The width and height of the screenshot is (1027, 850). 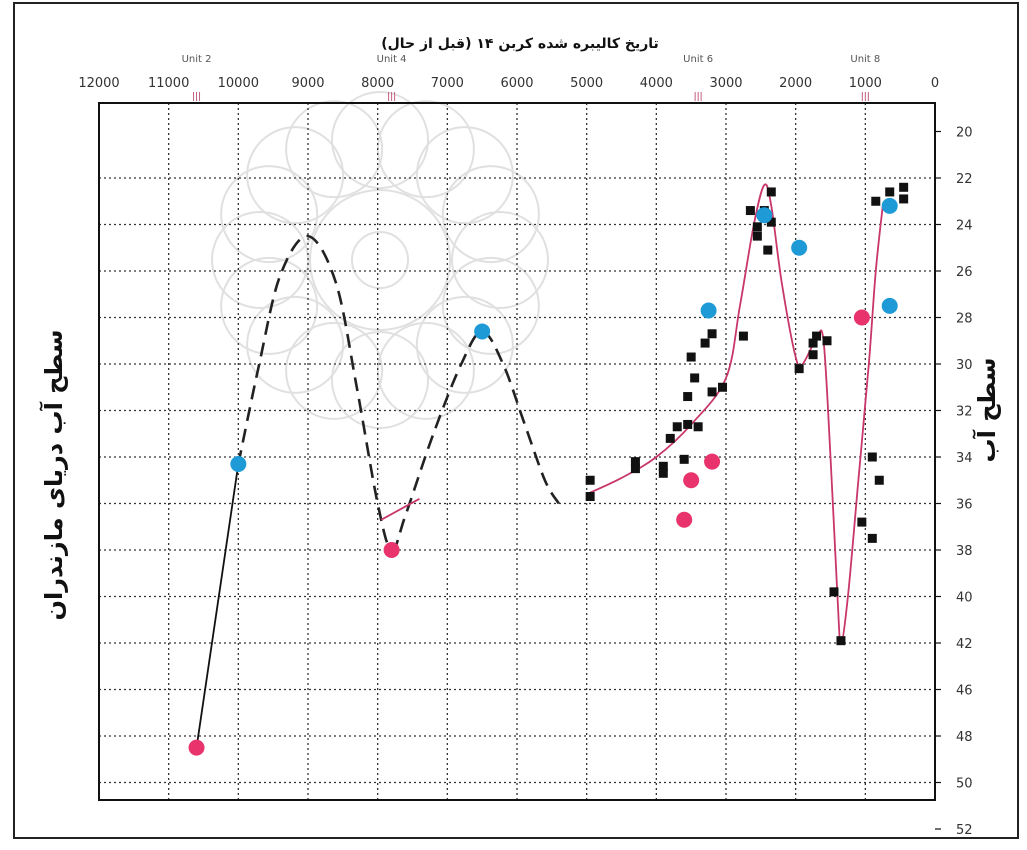 What do you see at coordinates (865, 59) in the screenshot?
I see `unit-label: Unit 8` at bounding box center [865, 59].